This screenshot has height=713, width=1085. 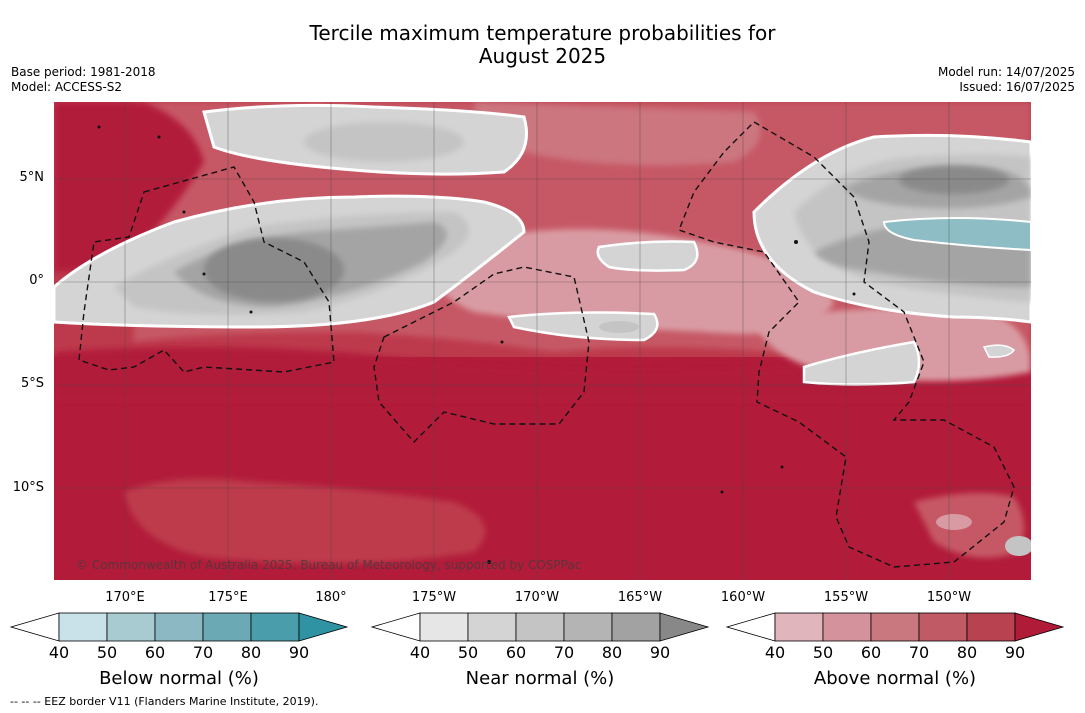 What do you see at coordinates (32, 177) in the screenshot?
I see `lat-label-5n: 5°N` at bounding box center [32, 177].